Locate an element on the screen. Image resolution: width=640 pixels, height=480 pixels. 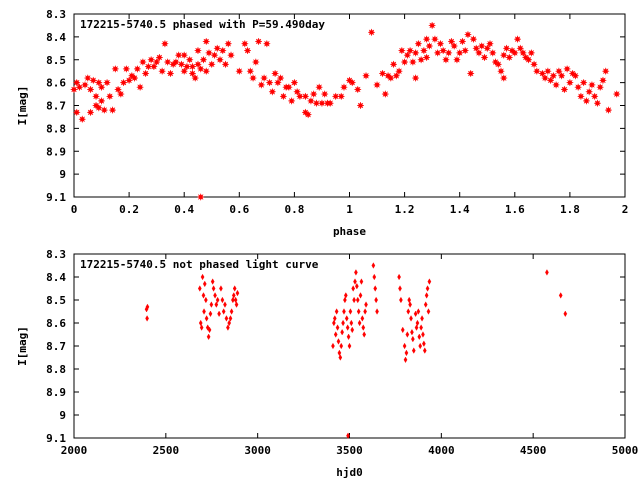
x-tick-label: 0.8 is located at coordinates (294, 209).